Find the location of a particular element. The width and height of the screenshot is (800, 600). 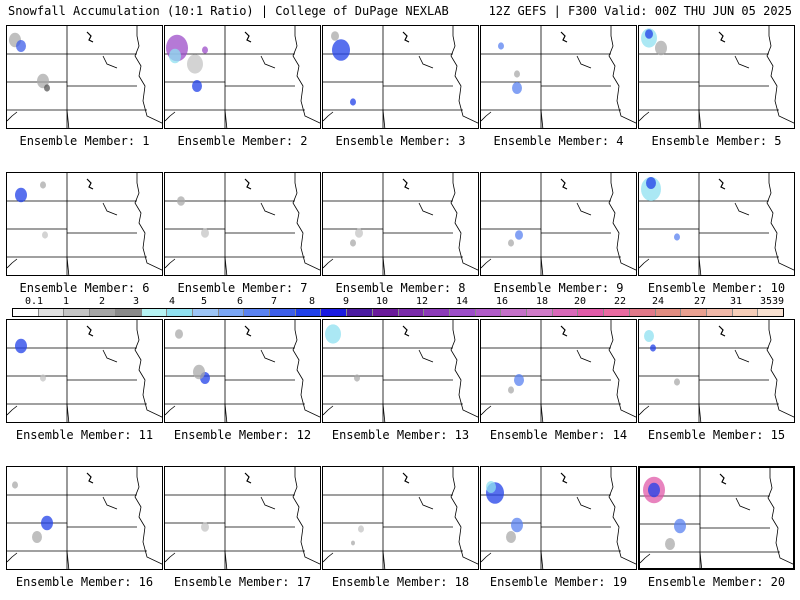

ensemble-member-label: Ensemble Member: 9 is located at coordinates (558, 288).